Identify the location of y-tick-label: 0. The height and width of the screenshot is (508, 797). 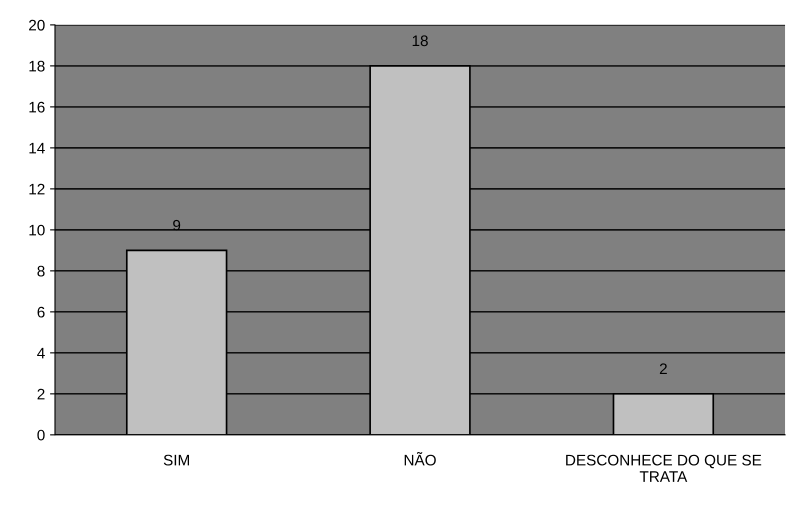
(41, 435).